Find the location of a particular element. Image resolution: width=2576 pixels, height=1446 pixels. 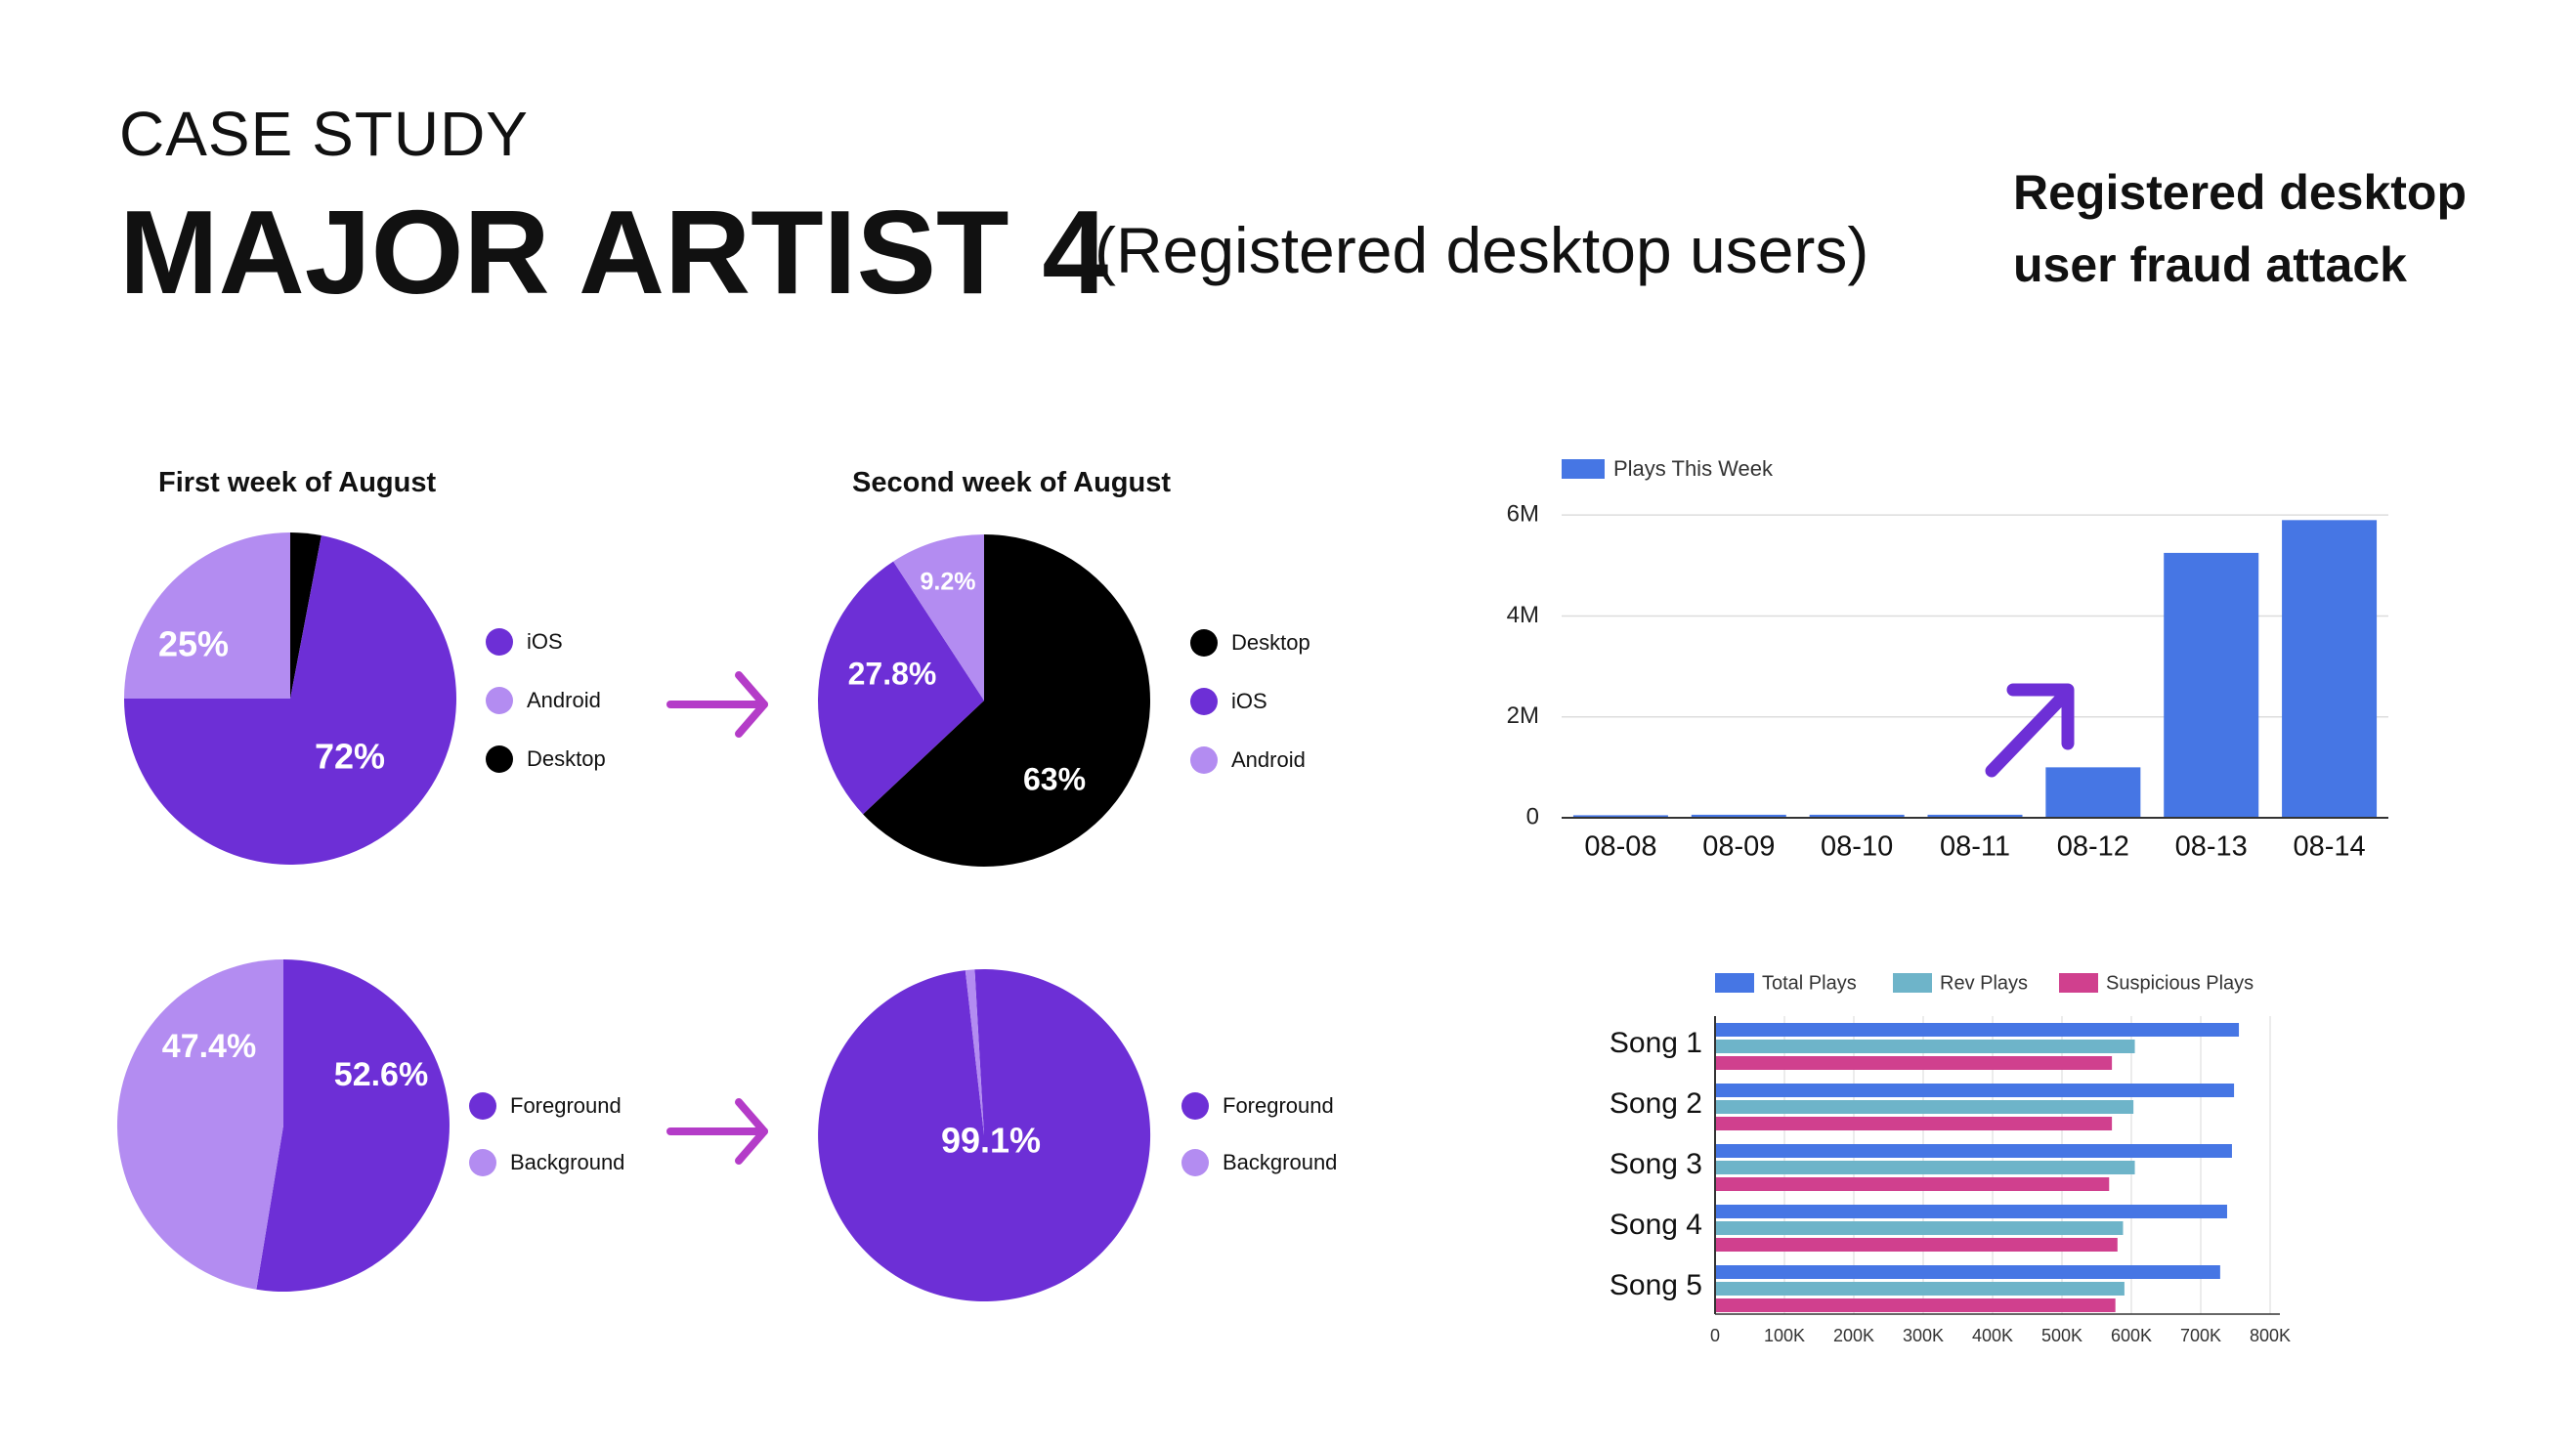

pie-4-legend-swatch-background is located at coordinates (1195, 1162).